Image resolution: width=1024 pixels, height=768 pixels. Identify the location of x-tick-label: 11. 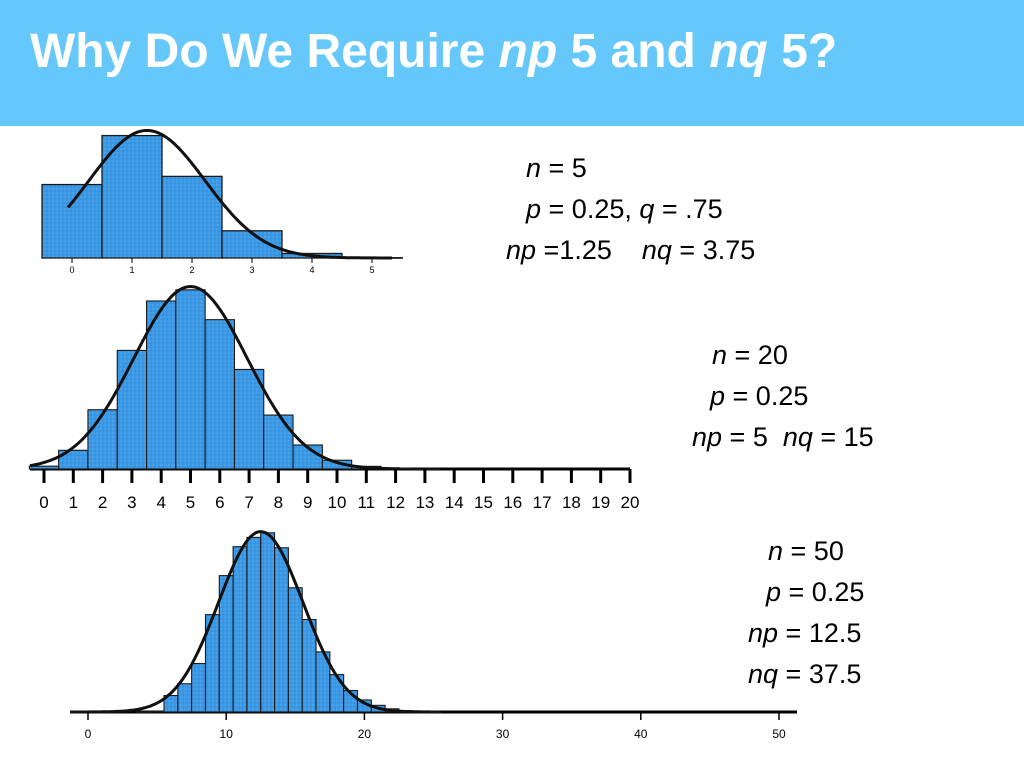
(366, 502).